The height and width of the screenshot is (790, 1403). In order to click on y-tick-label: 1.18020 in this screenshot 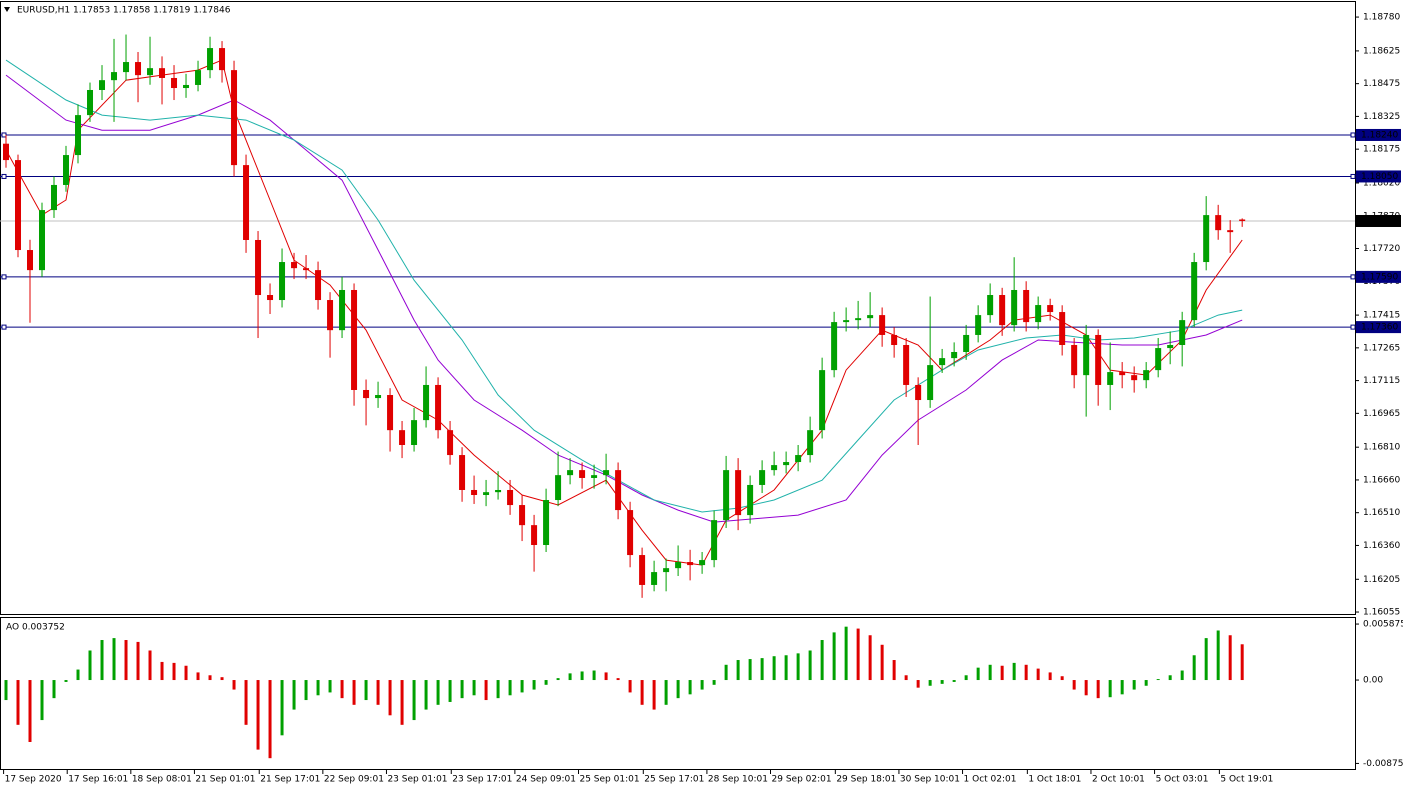, I will do `click(1381, 184)`.